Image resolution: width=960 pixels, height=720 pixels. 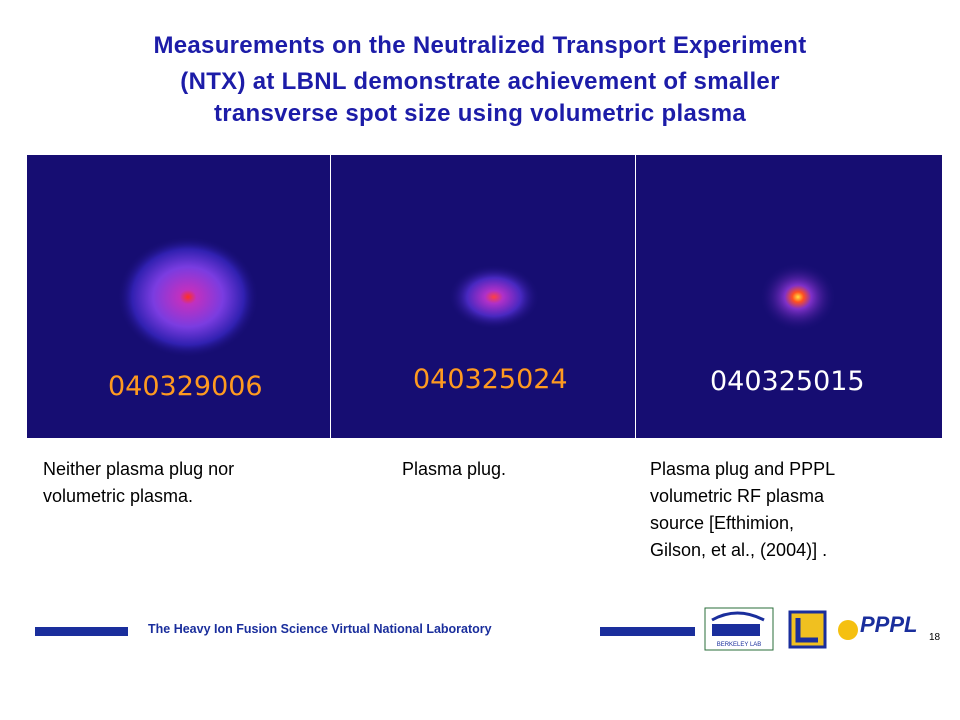 What do you see at coordinates (739, 645) in the screenshot?
I see `logo-text: BERKELEY LAB` at bounding box center [739, 645].